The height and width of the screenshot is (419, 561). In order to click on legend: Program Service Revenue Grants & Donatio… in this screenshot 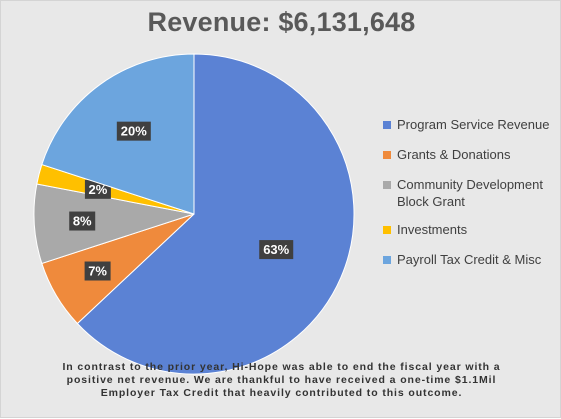, I will do `click(472, 198)`.